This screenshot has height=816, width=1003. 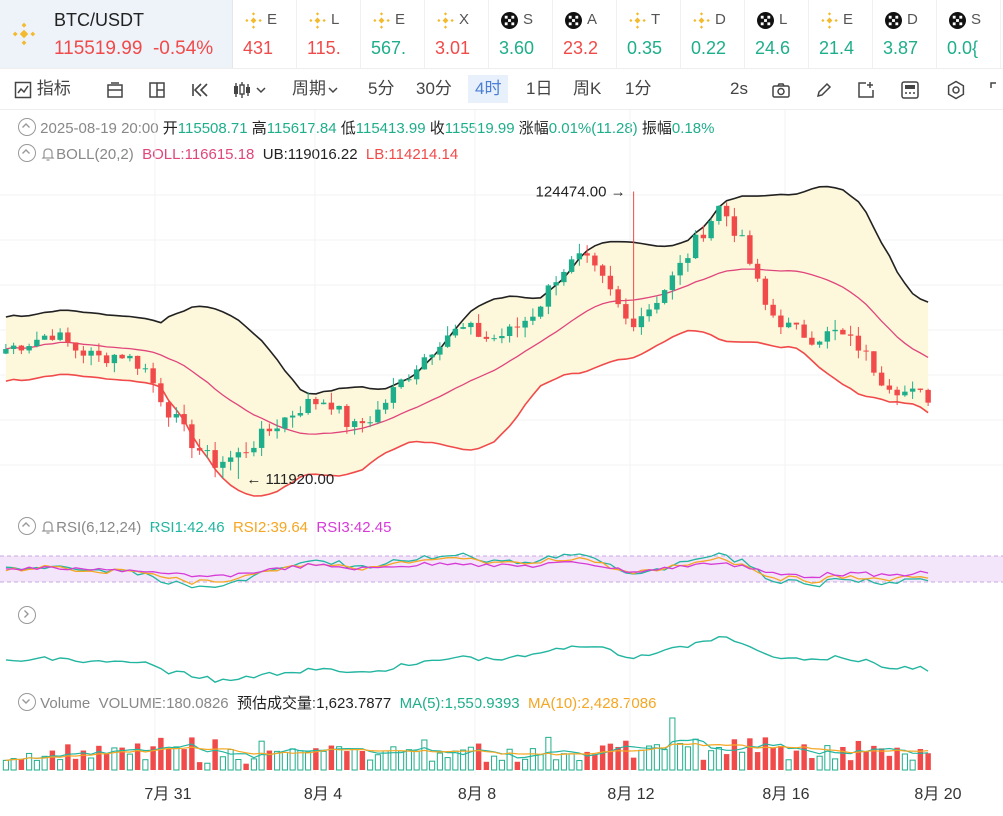 I want to click on bnb-icon, so click(x=253, y=20).